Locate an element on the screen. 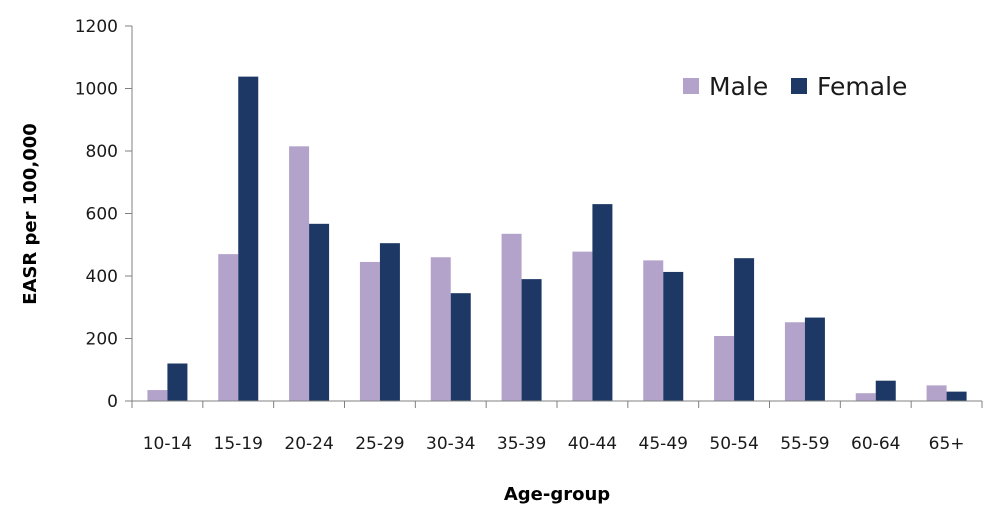  legend: Male Female is located at coordinates (795, 86).